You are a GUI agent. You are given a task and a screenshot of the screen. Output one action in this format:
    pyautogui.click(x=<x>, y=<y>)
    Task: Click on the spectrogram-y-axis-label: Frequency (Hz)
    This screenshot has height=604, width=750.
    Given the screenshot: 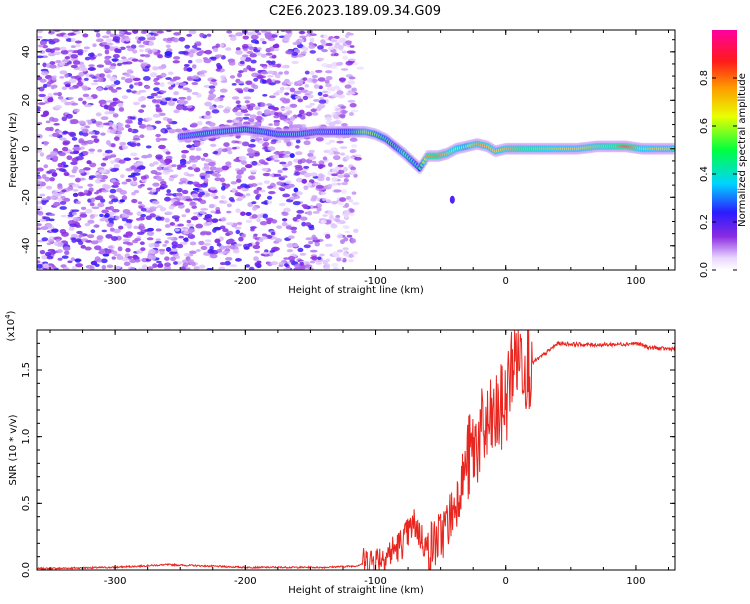 What is the action you would take?
    pyautogui.click(x=13, y=150)
    